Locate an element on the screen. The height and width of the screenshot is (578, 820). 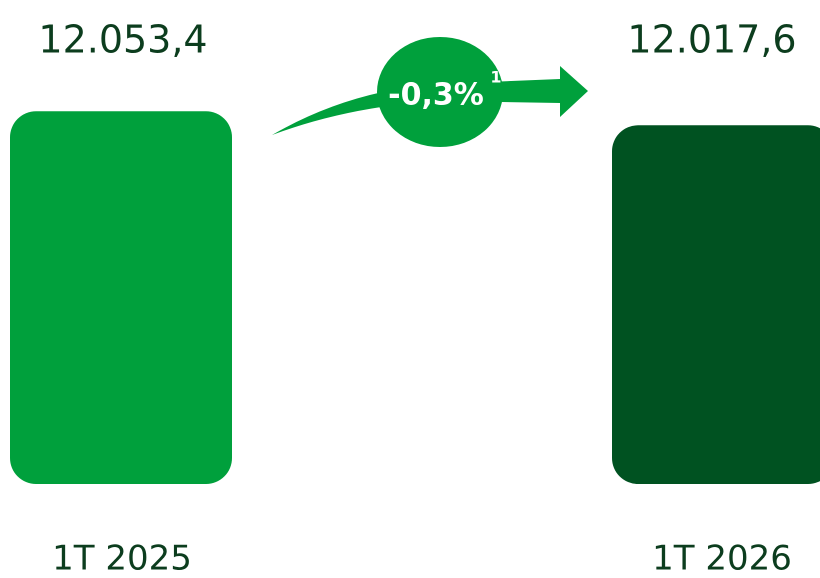
change-label: -0,3% is located at coordinates (436, 95).